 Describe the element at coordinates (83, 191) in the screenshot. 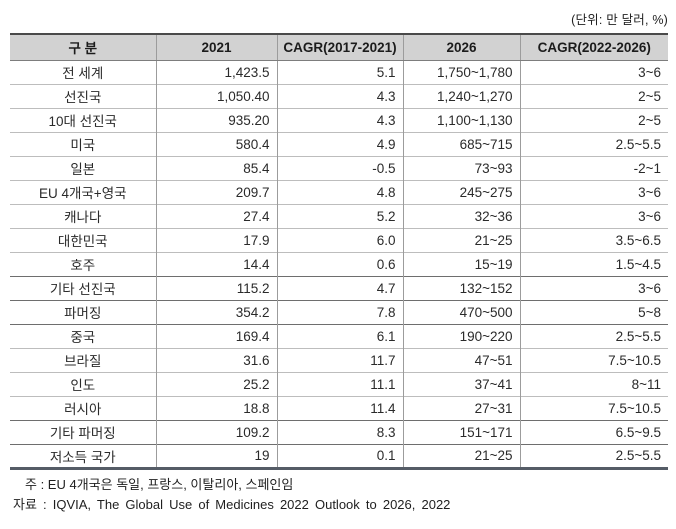

I see `row-label: EU 4개국+영국` at that location.